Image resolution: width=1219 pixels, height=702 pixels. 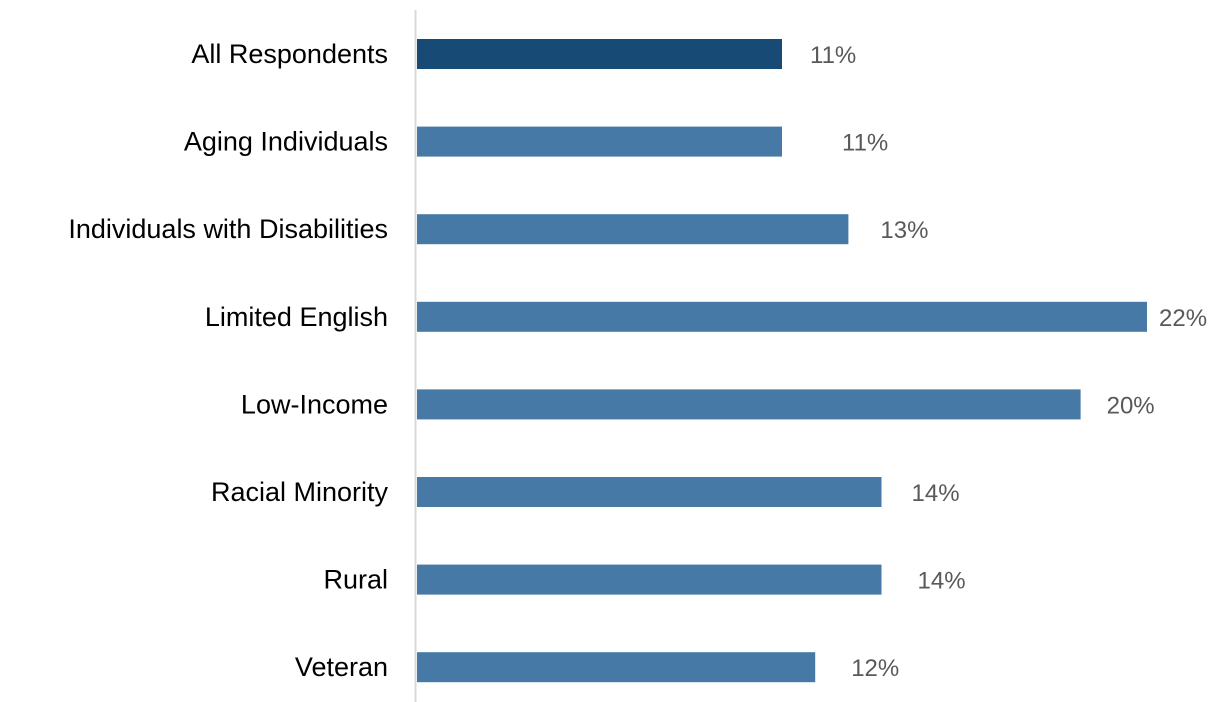 What do you see at coordinates (300, 492) in the screenshot?
I see `category-label-racial-minority: Racial Minority` at bounding box center [300, 492].